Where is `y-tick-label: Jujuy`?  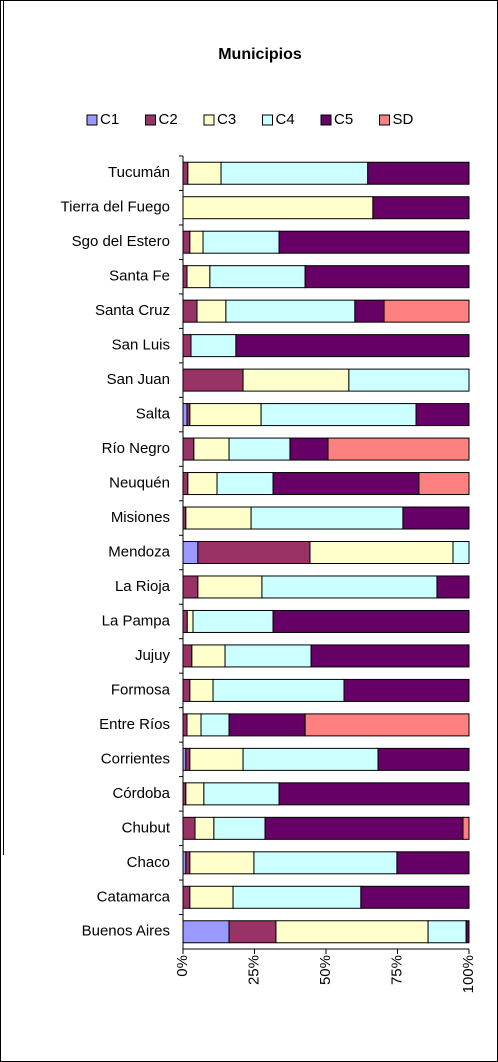
y-tick-label: Jujuy is located at coordinates (153, 655).